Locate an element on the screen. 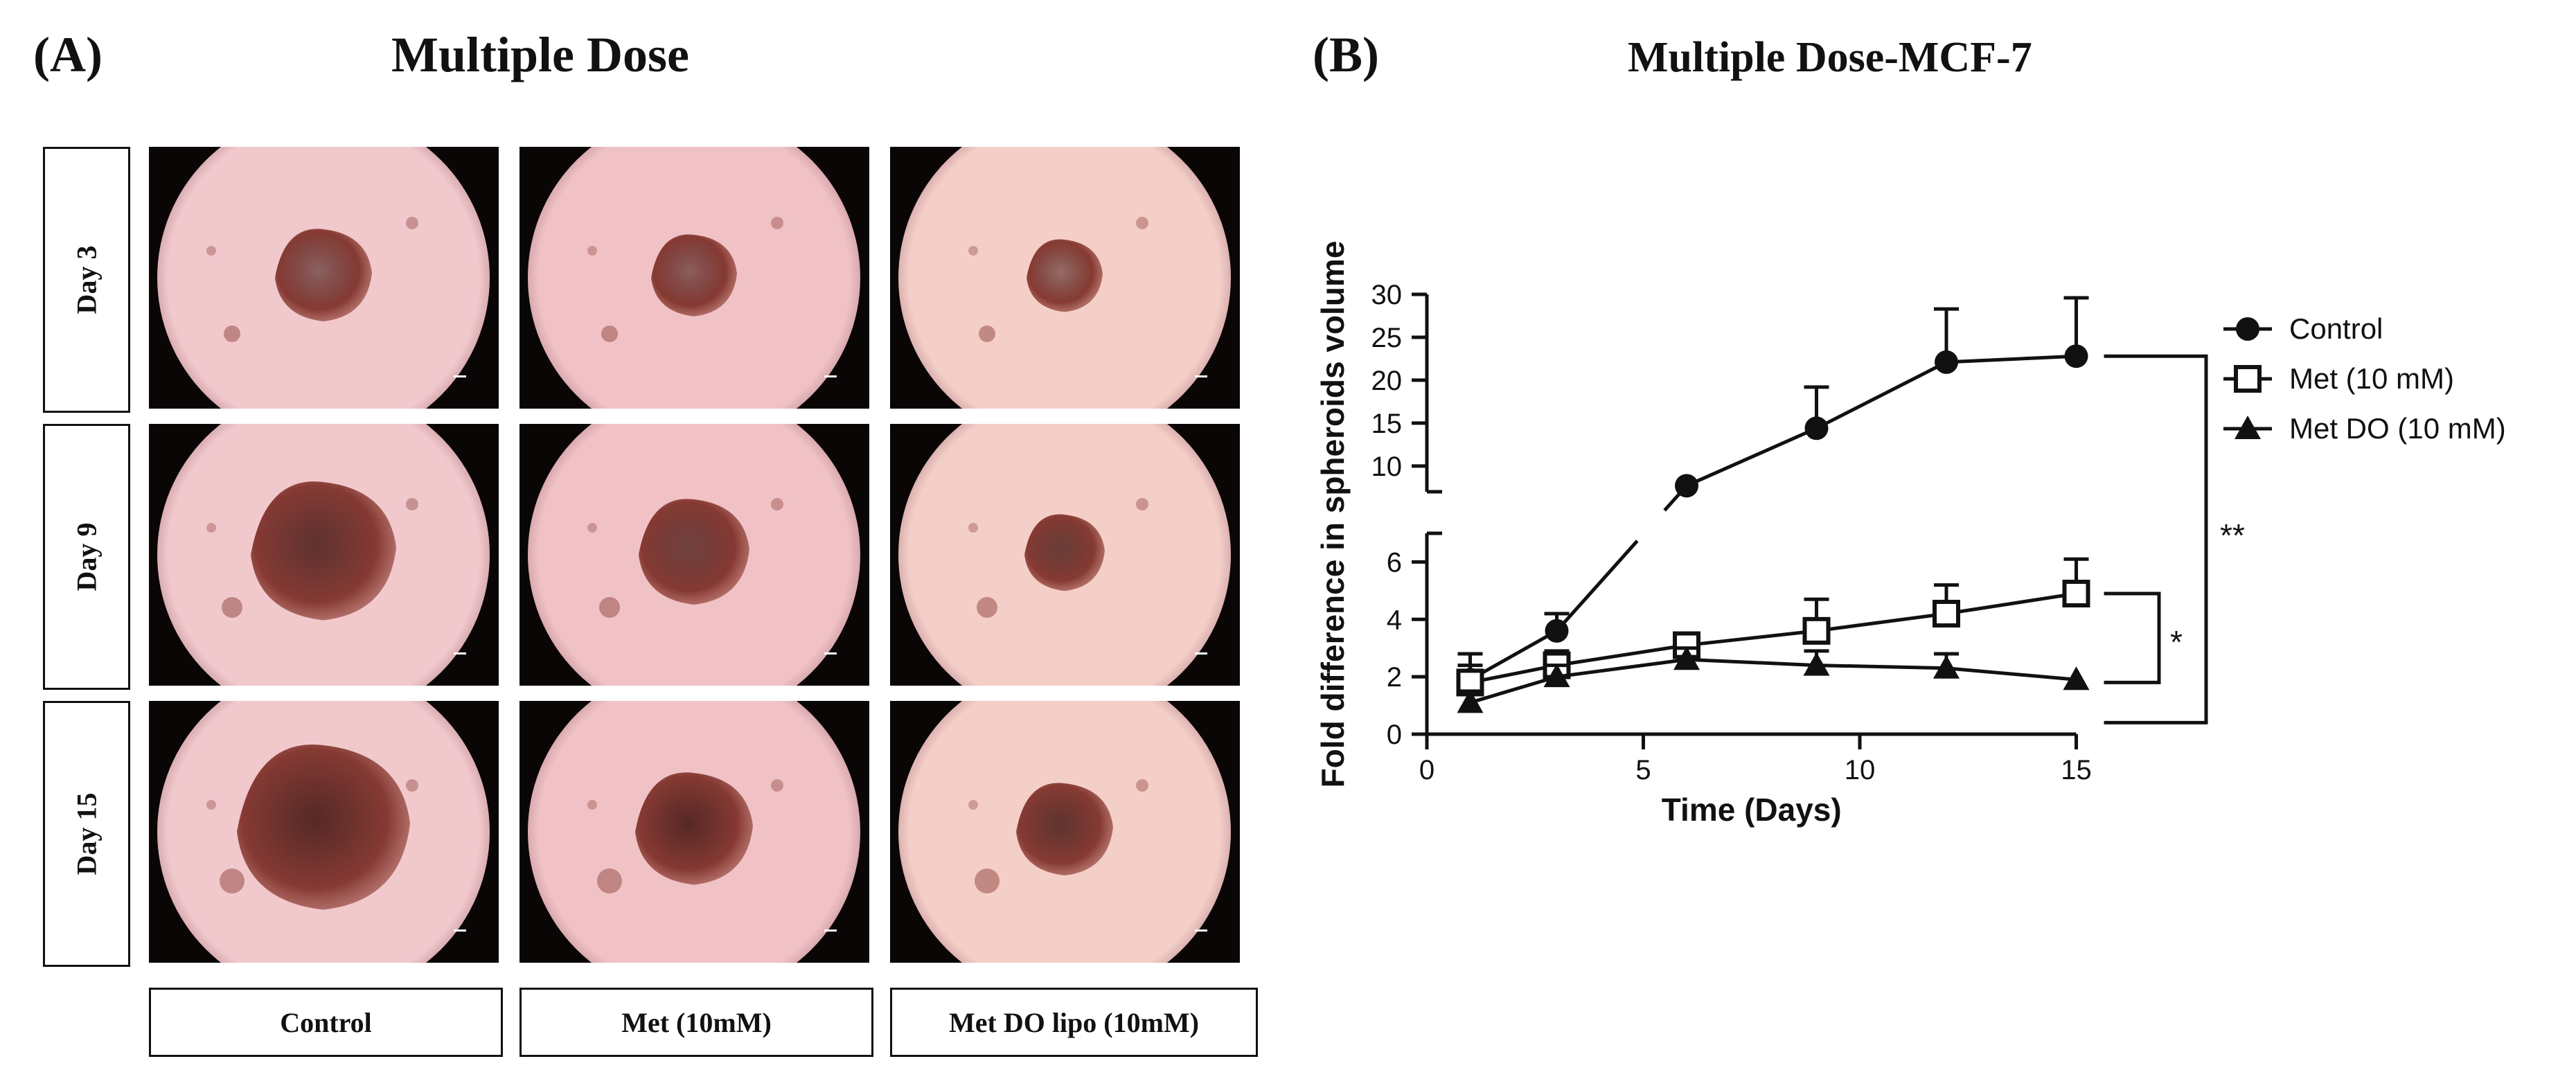 The height and width of the screenshot is (1086, 2576). x-tick-label: 10 is located at coordinates (1860, 770).